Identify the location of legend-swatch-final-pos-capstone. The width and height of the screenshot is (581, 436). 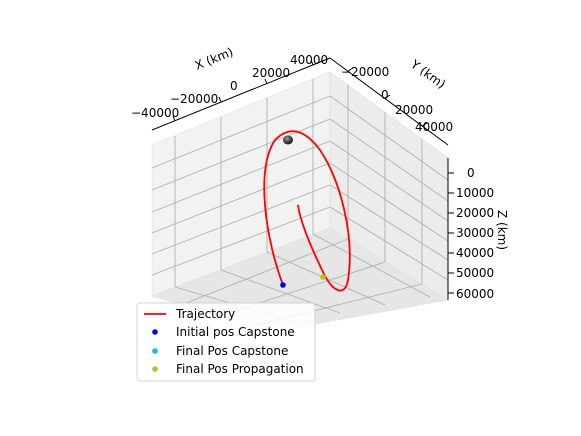
(155, 351).